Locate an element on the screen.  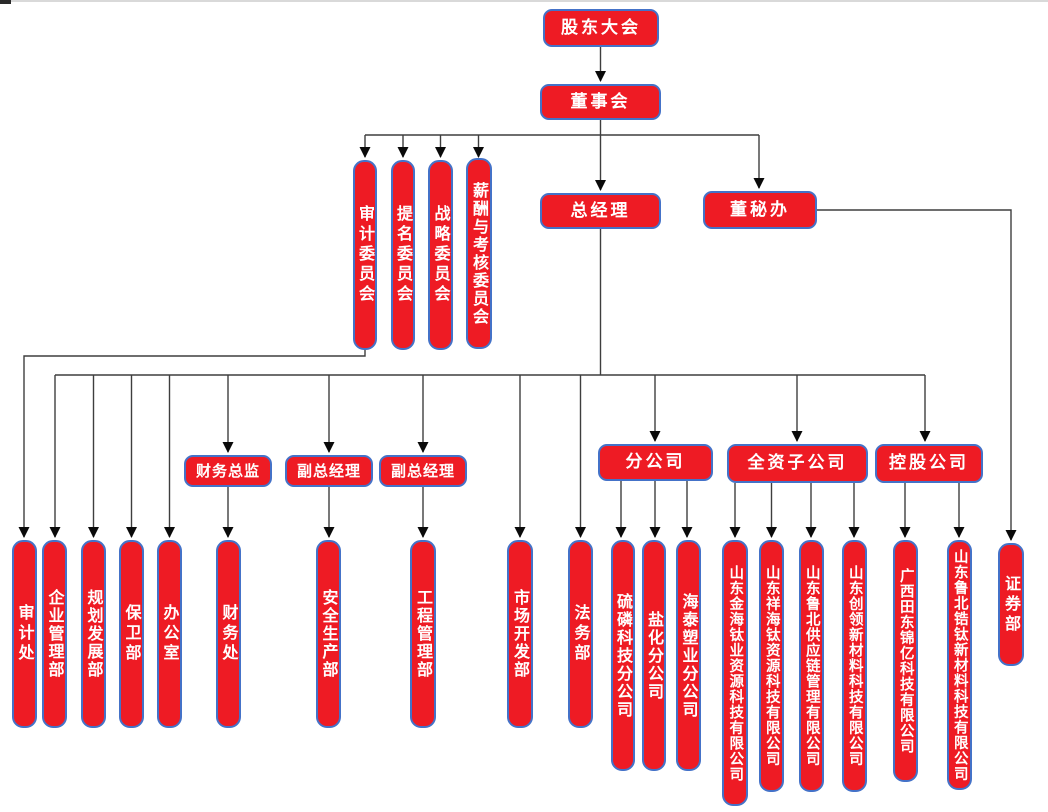
node-lubei-zirconium-titanium-co: 山东鲁北锆钛新材料科技有限公司 is located at coordinates (959, 665).